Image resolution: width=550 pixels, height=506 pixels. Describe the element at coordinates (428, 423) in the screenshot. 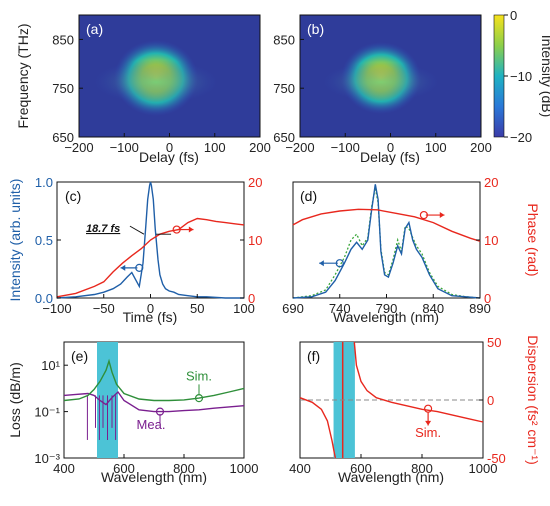

I see `dispersion-arrowhead` at that location.